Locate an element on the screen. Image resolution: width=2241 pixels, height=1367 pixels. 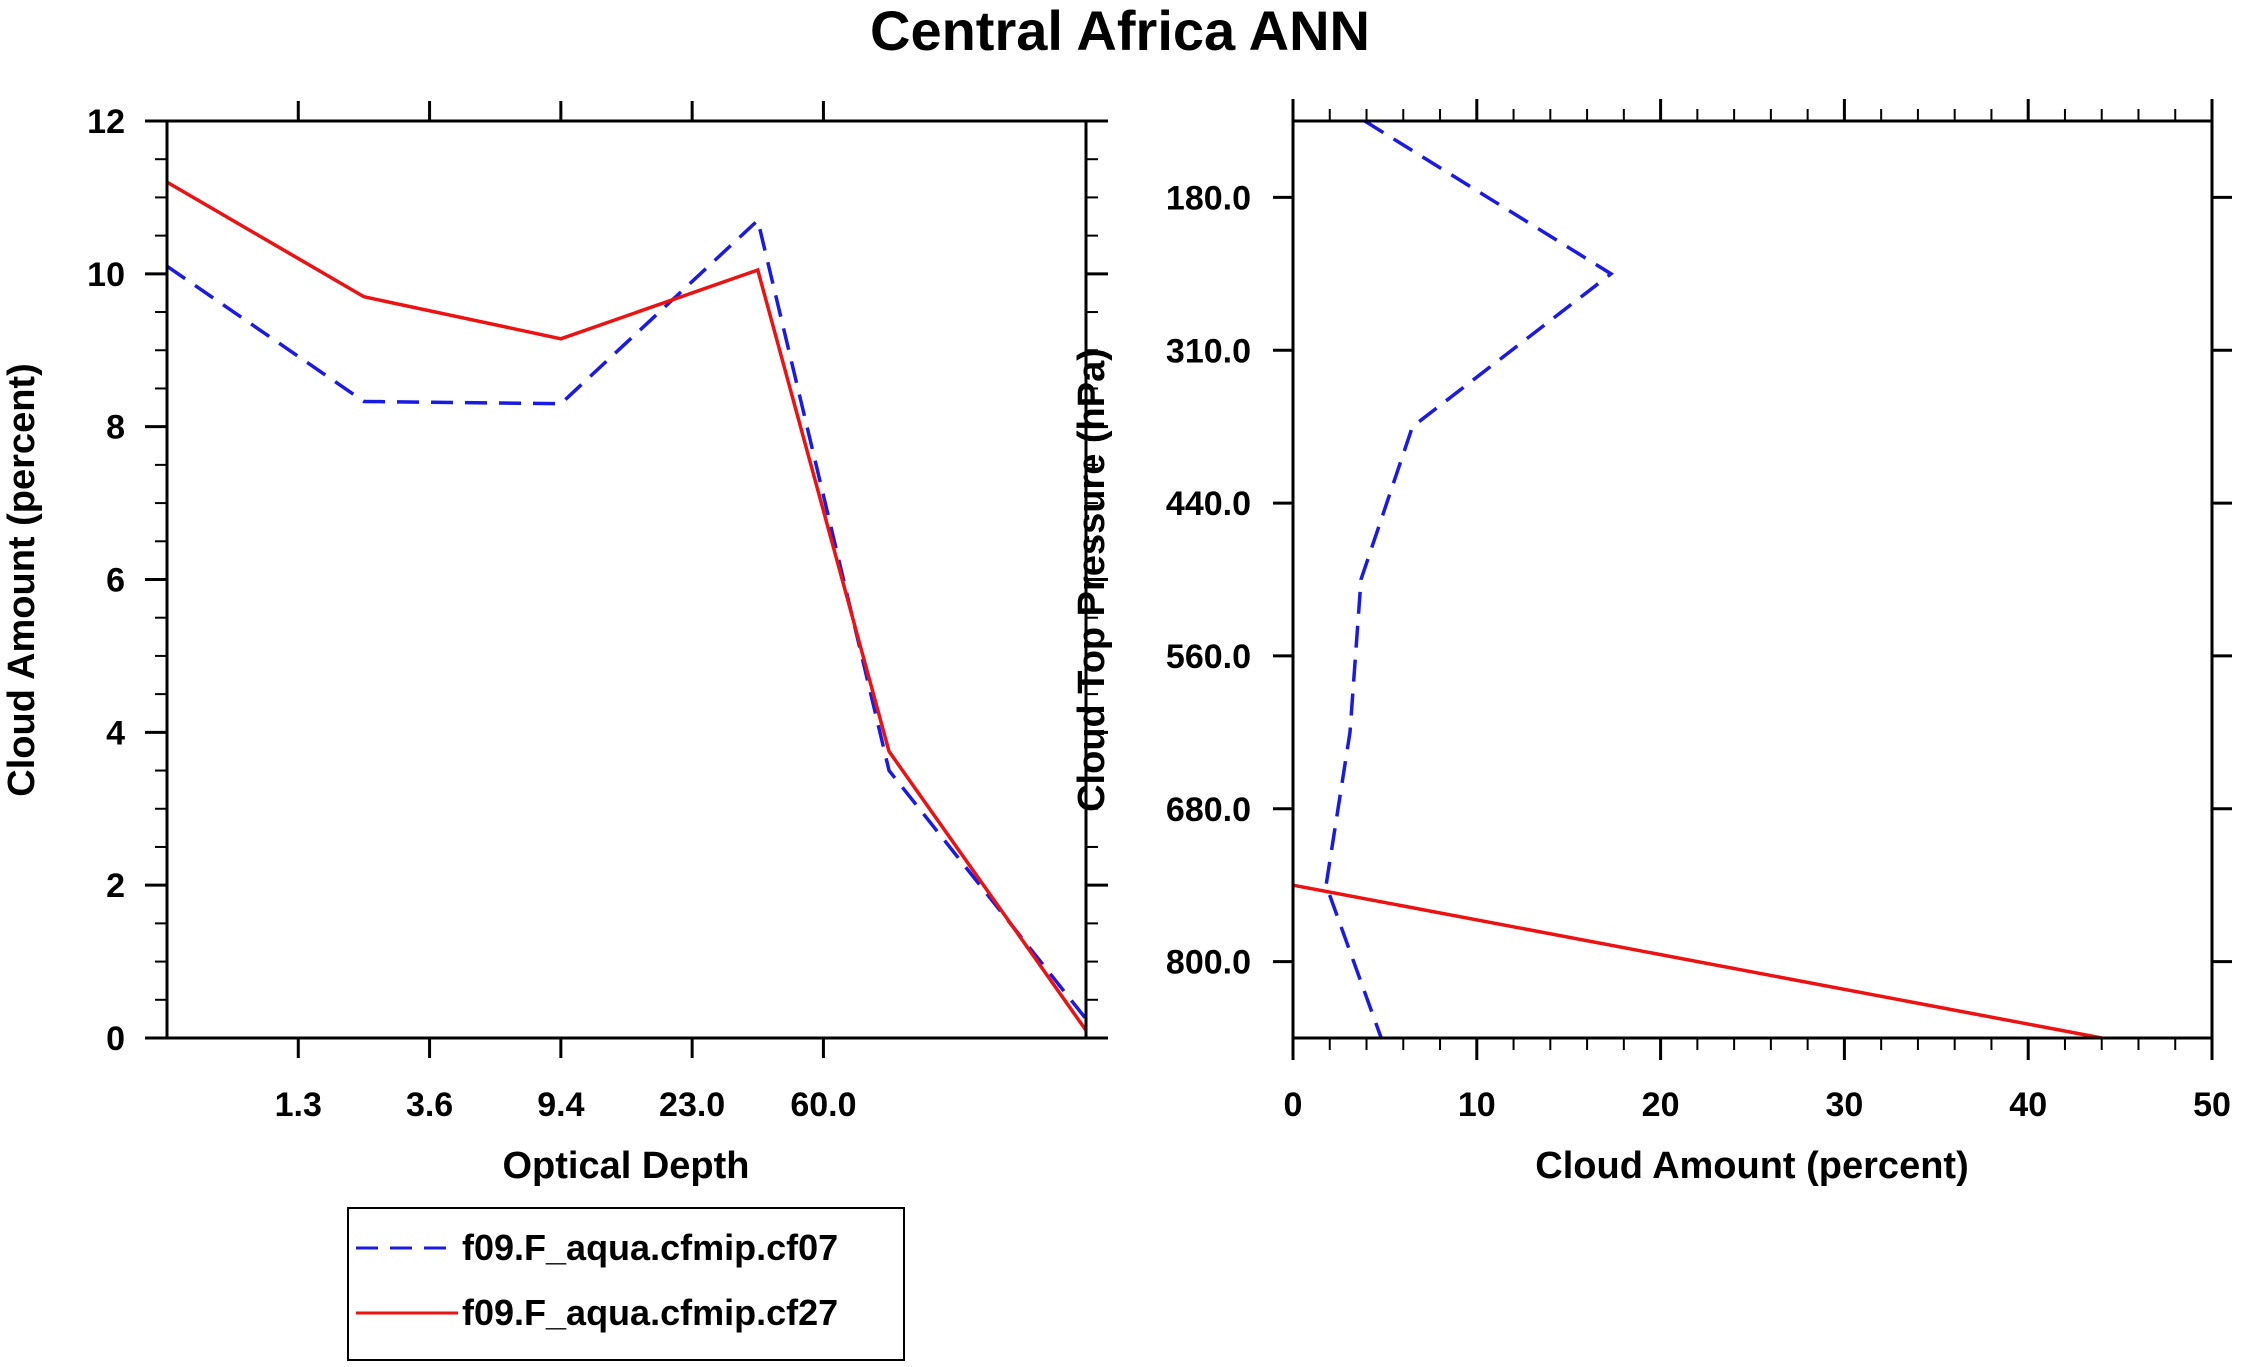
right-x-tick-label: 30 is located at coordinates (1844, 1105).